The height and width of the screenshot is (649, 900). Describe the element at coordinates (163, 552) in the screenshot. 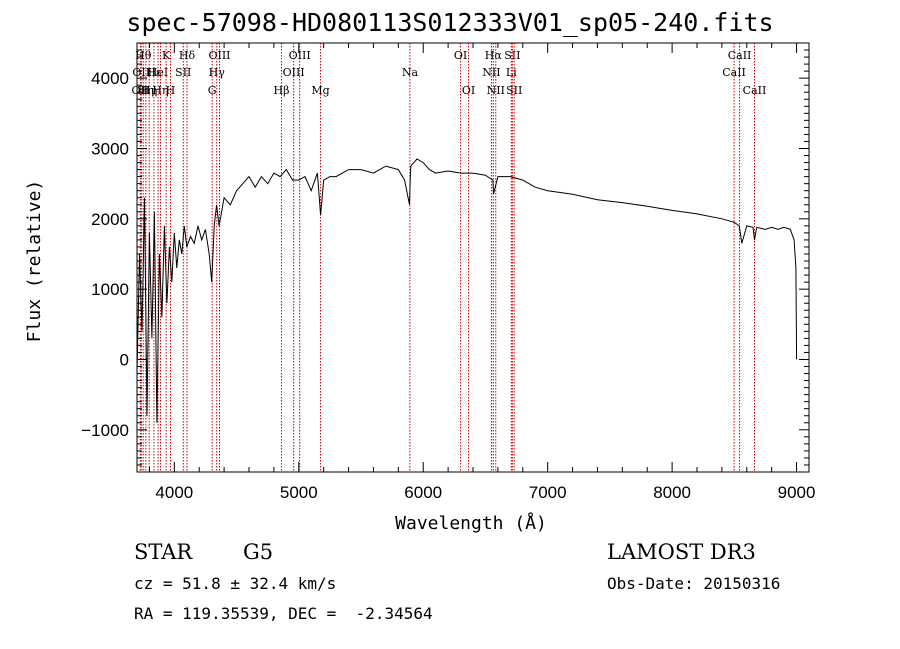

I see `object-class: STAR` at that location.